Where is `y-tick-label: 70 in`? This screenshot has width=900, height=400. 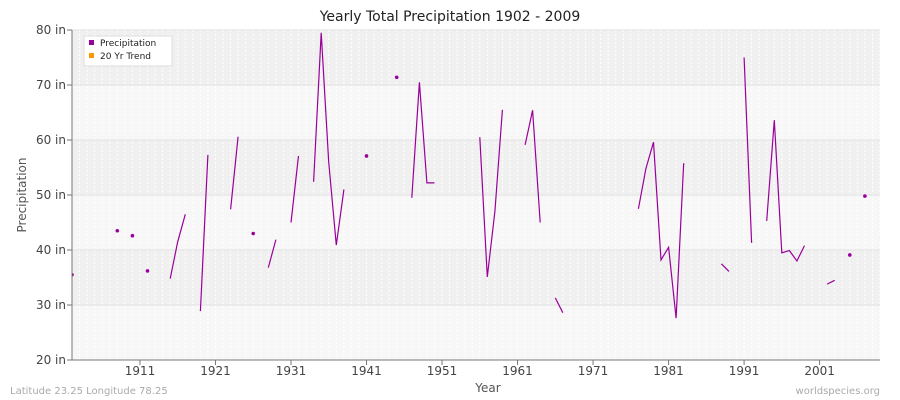
y-tick-label: 70 in is located at coordinates (51, 85).